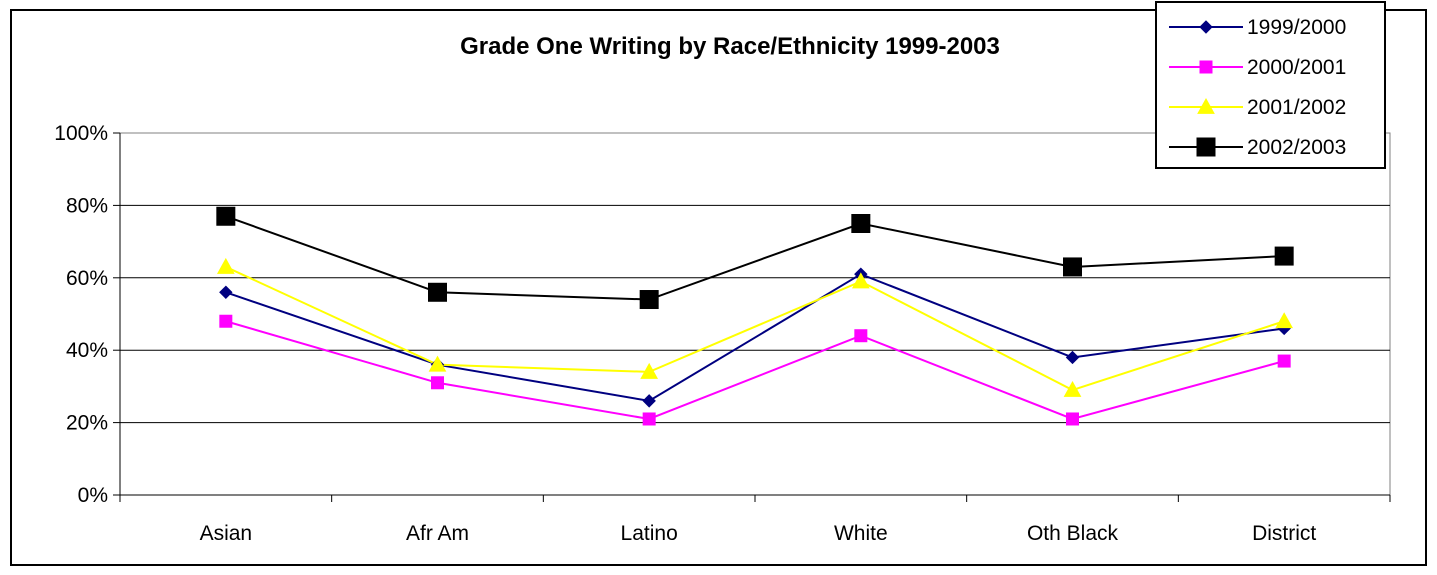 This screenshot has height=575, width=1437. I want to click on x-tick-label: District, so click(1284, 533).